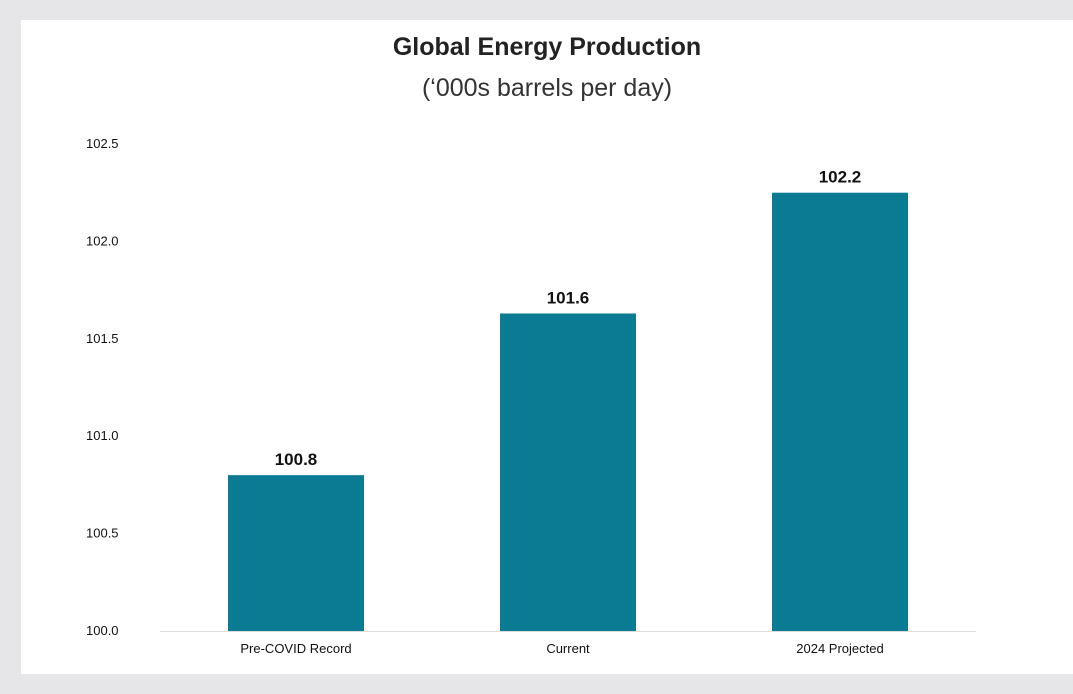  Describe the element at coordinates (568, 648) in the screenshot. I see `x-category-label: Current` at that location.